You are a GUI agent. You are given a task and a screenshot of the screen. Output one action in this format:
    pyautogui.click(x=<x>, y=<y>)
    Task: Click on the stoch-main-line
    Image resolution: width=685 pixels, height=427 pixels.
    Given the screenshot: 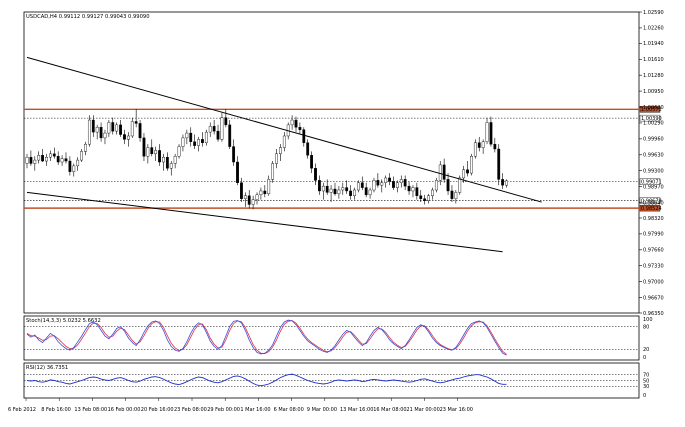 What is the action you would take?
    pyautogui.click(x=266, y=337)
    